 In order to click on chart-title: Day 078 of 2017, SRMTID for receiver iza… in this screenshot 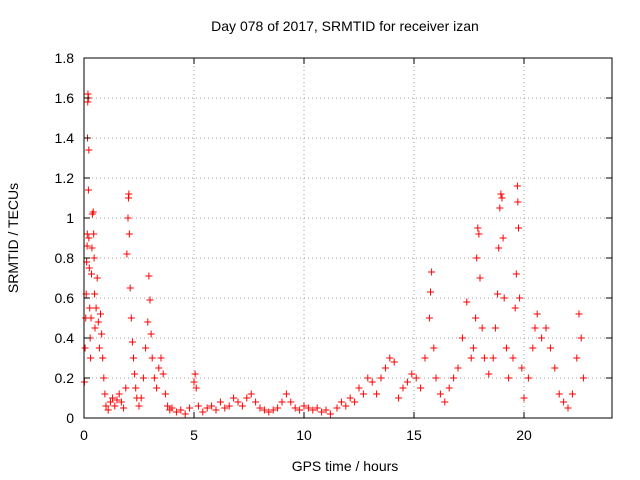, I will do `click(345, 26)`.